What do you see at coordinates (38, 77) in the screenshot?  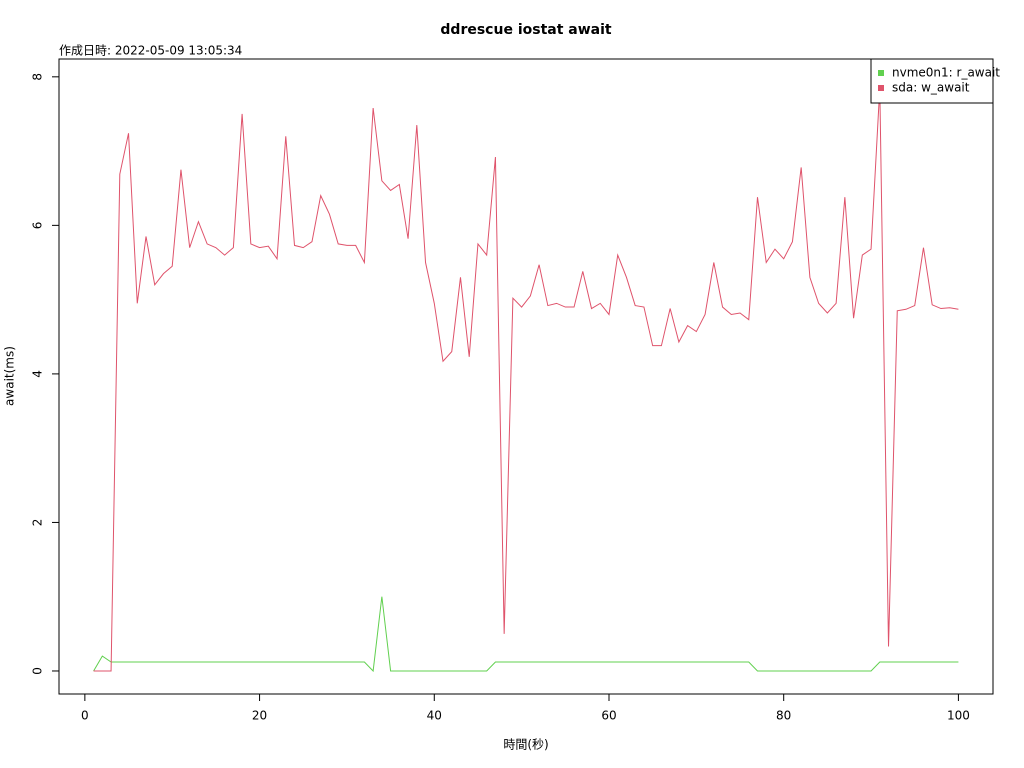 I see `y-tick-label: 8` at bounding box center [38, 77].